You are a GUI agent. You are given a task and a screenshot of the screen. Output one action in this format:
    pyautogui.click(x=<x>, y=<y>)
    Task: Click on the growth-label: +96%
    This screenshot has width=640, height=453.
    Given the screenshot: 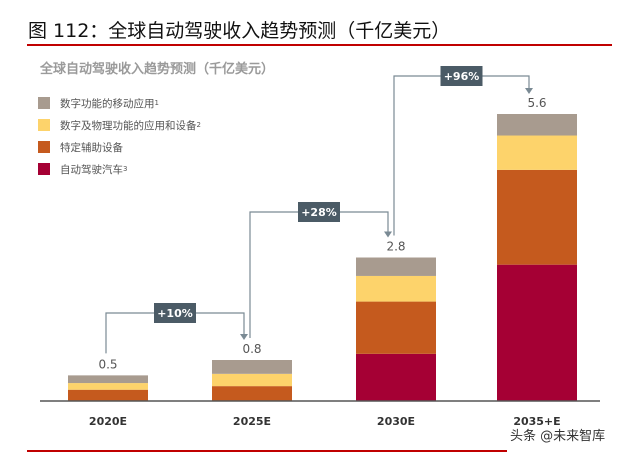 What is the action you would take?
    pyautogui.click(x=462, y=76)
    